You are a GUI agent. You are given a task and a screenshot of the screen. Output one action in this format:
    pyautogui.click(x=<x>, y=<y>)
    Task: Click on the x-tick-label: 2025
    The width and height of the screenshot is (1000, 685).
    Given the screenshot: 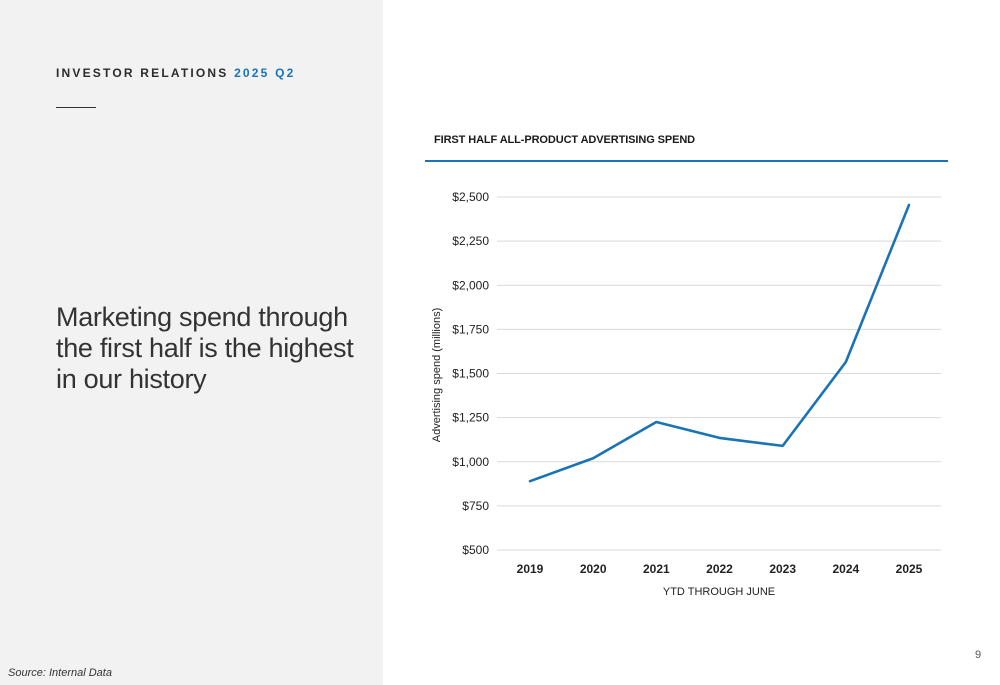 What is the action you would take?
    pyautogui.click(x=909, y=569)
    